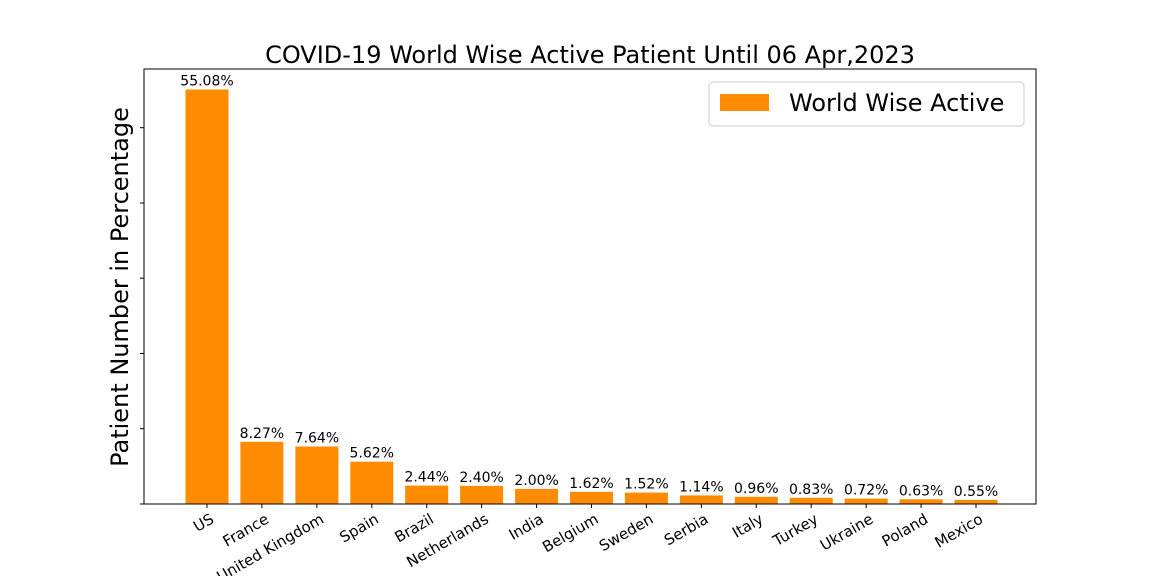 This screenshot has width=1152, height=576. I want to click on data-label: 0.55%, so click(976, 492).